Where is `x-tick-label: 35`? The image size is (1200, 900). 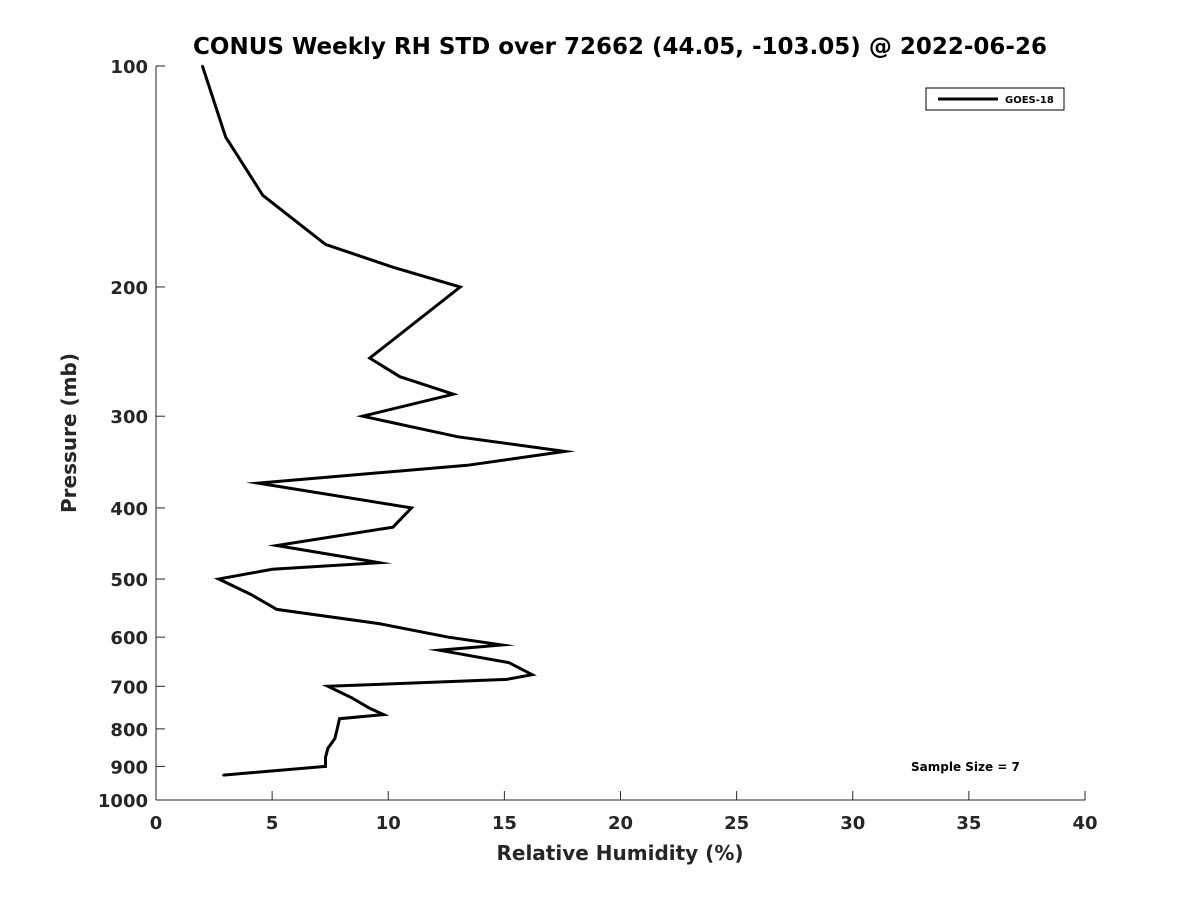 x-tick-label: 35 is located at coordinates (968, 823).